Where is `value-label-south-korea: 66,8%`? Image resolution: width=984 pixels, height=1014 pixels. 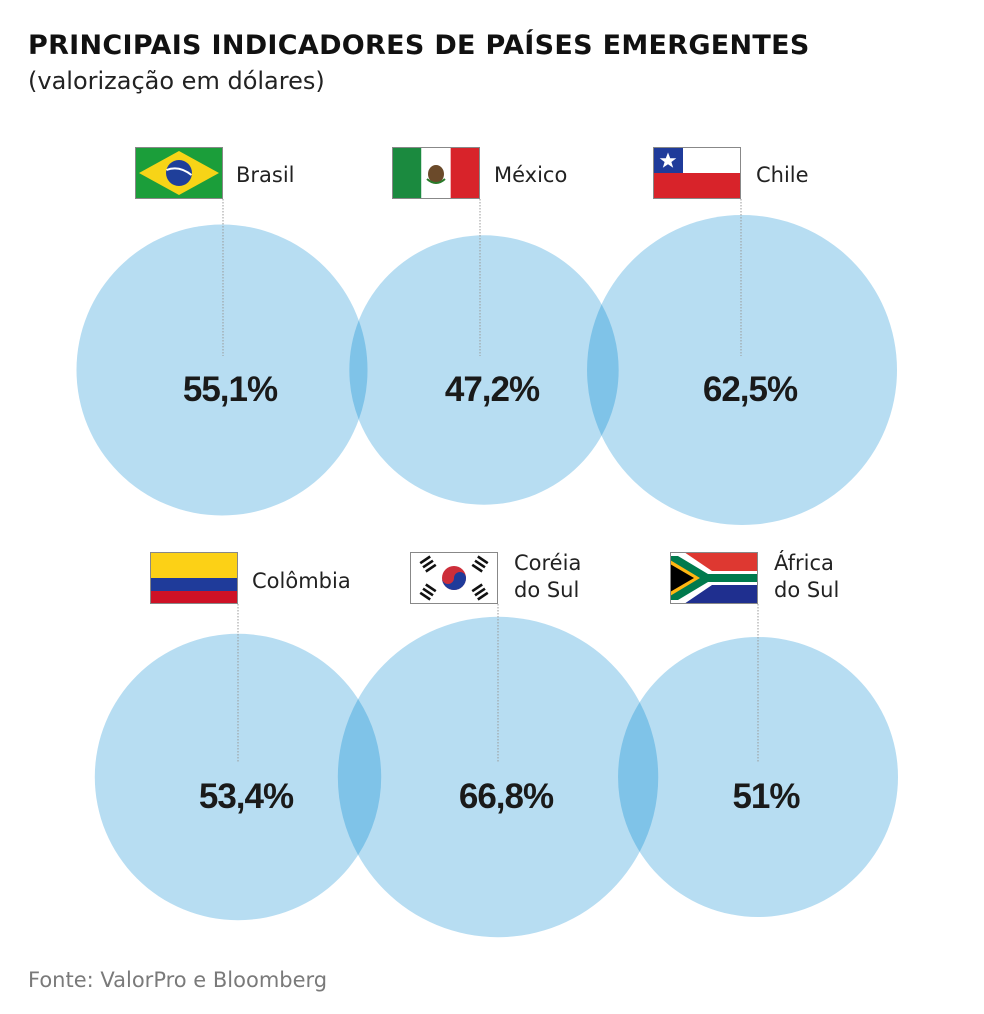
value-label-south-korea: 66,8% is located at coordinates (506, 796).